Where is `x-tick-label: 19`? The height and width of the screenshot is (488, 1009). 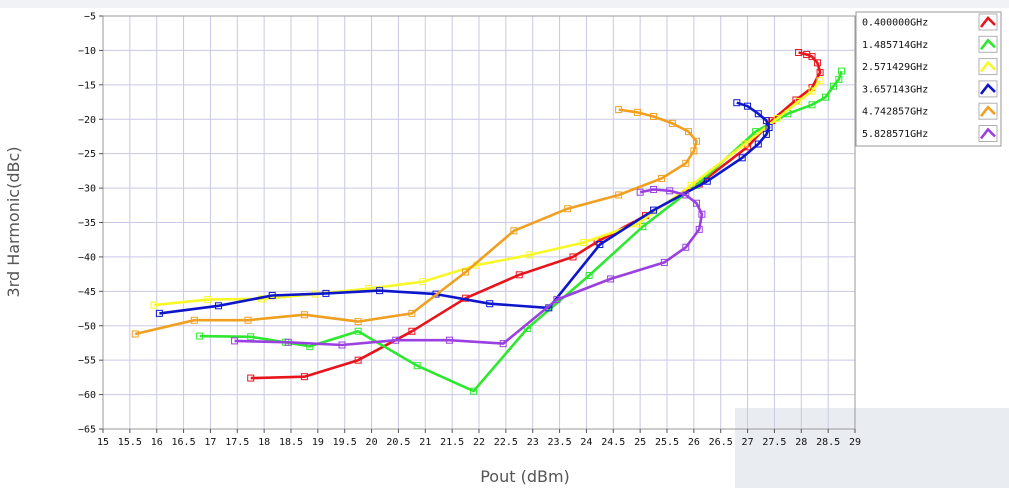
x-tick-label: 19 is located at coordinates (318, 442).